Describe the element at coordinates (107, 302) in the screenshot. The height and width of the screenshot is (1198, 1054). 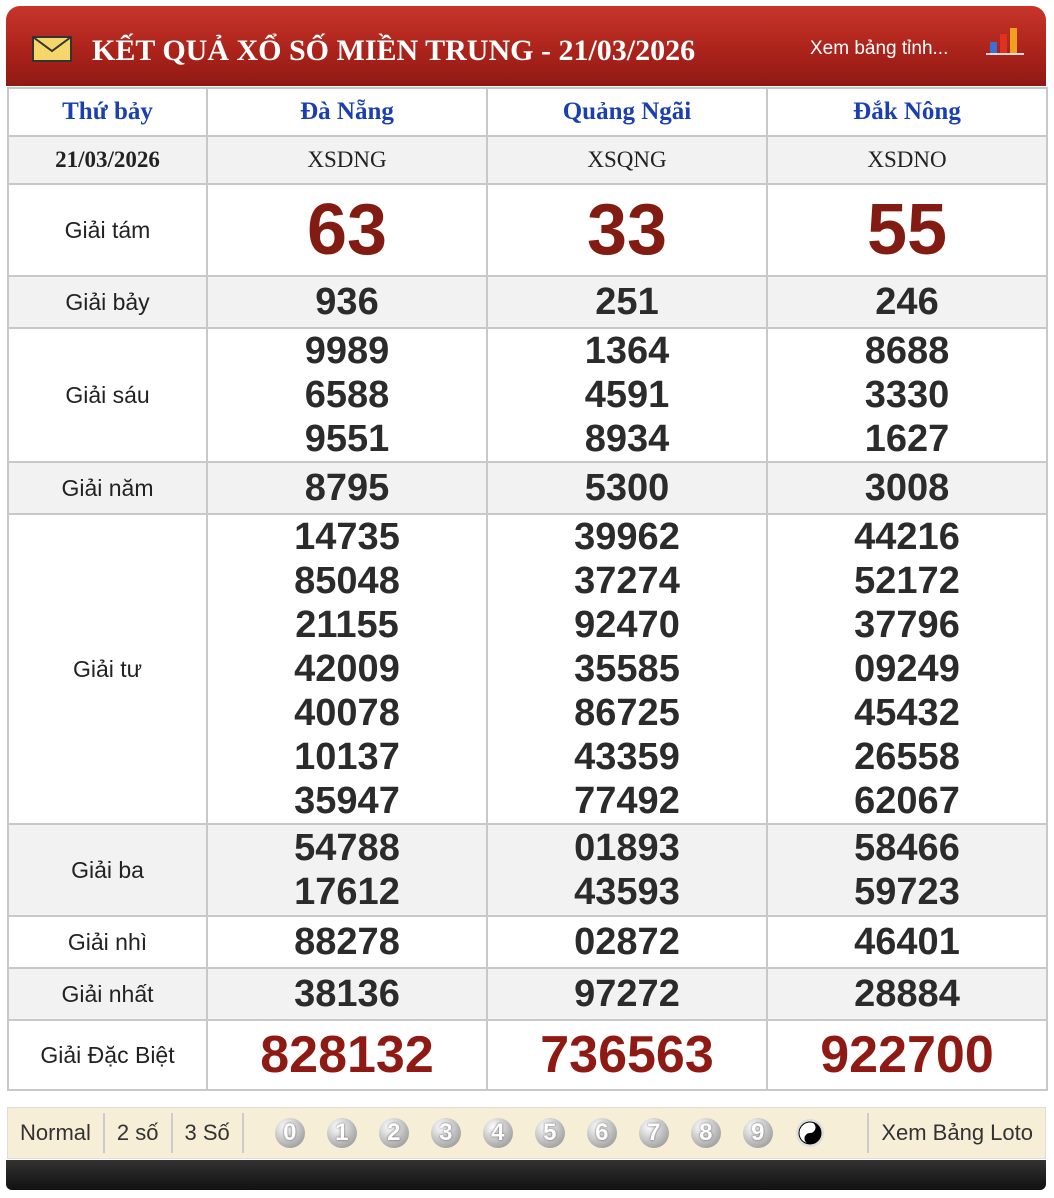
I see `prize-name: Giải bảy` at that location.